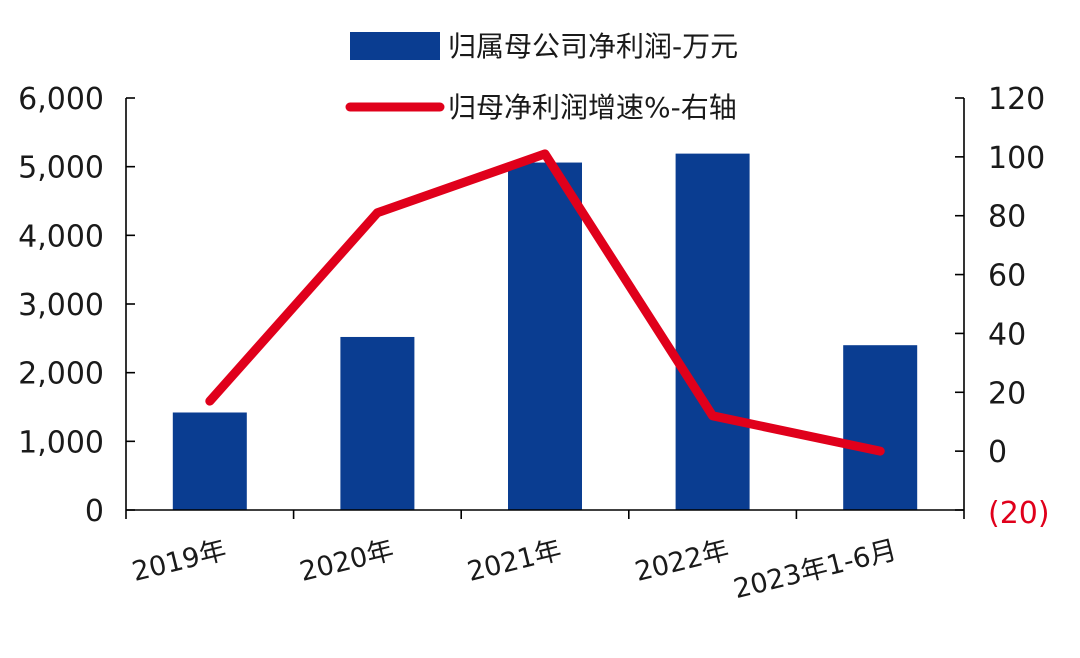 The height and width of the screenshot is (658, 1080). I want to click on x-category-label: 2022年, so click(682, 561).